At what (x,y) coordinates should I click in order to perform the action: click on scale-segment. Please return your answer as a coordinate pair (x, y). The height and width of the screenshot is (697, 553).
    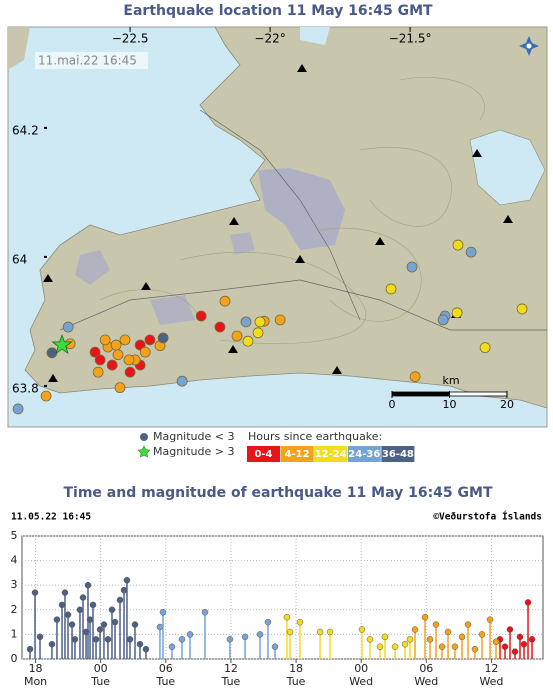
    Looking at the image, I should click on (420, 394).